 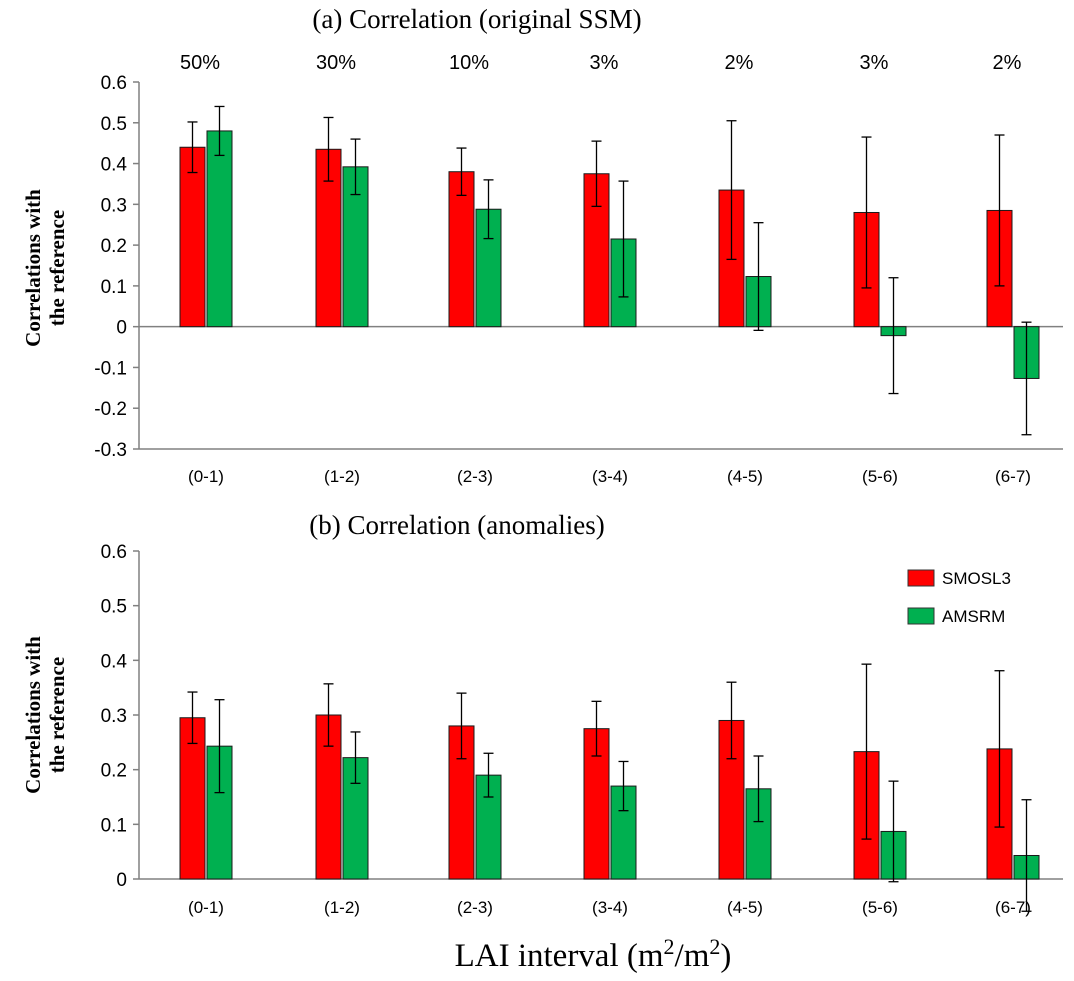 I want to click on category-percentage-label: 10%, so click(x=469, y=63).